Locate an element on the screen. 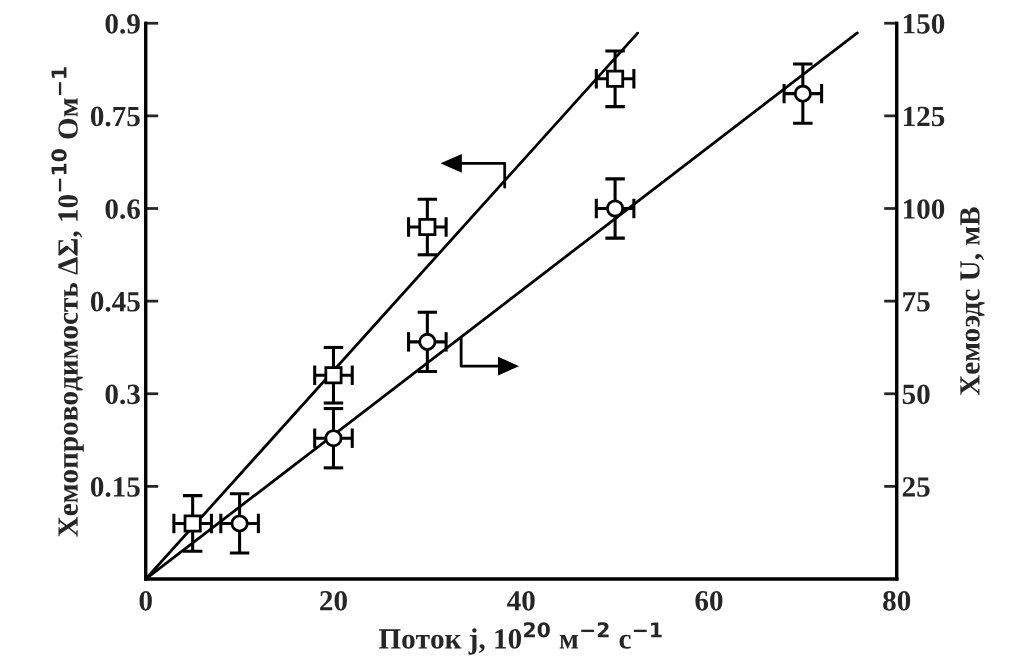 The width and height of the screenshot is (1019, 664). y2-tick-label: 50 is located at coordinates (916, 394).